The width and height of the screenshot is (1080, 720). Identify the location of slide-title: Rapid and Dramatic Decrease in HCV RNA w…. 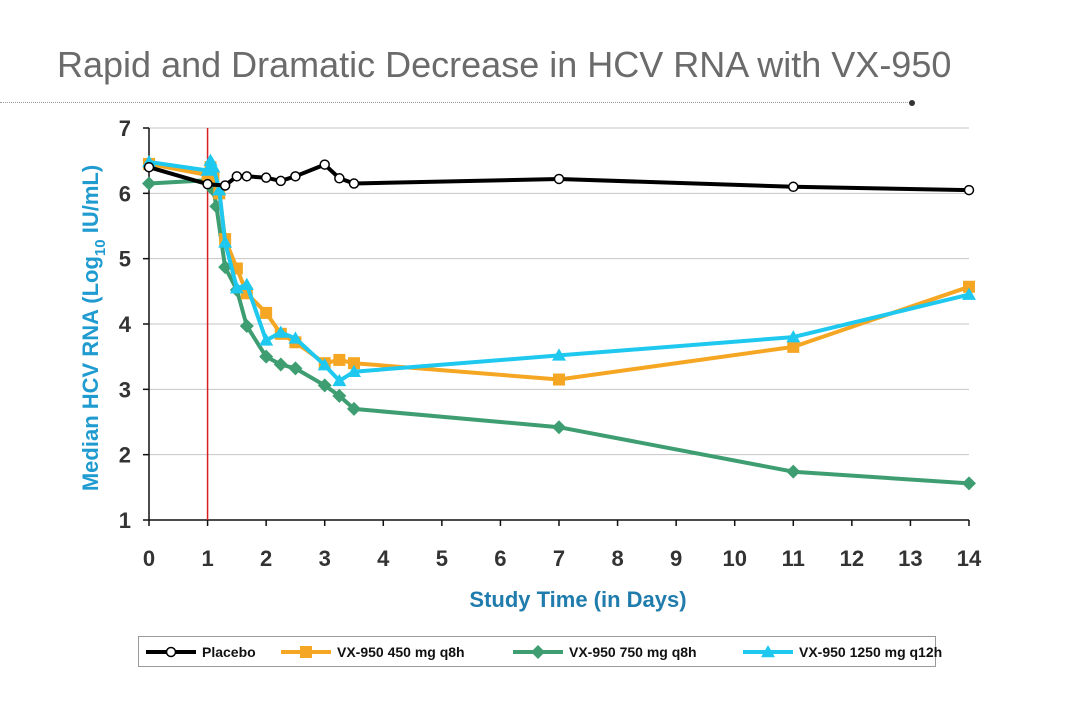
(504, 64).